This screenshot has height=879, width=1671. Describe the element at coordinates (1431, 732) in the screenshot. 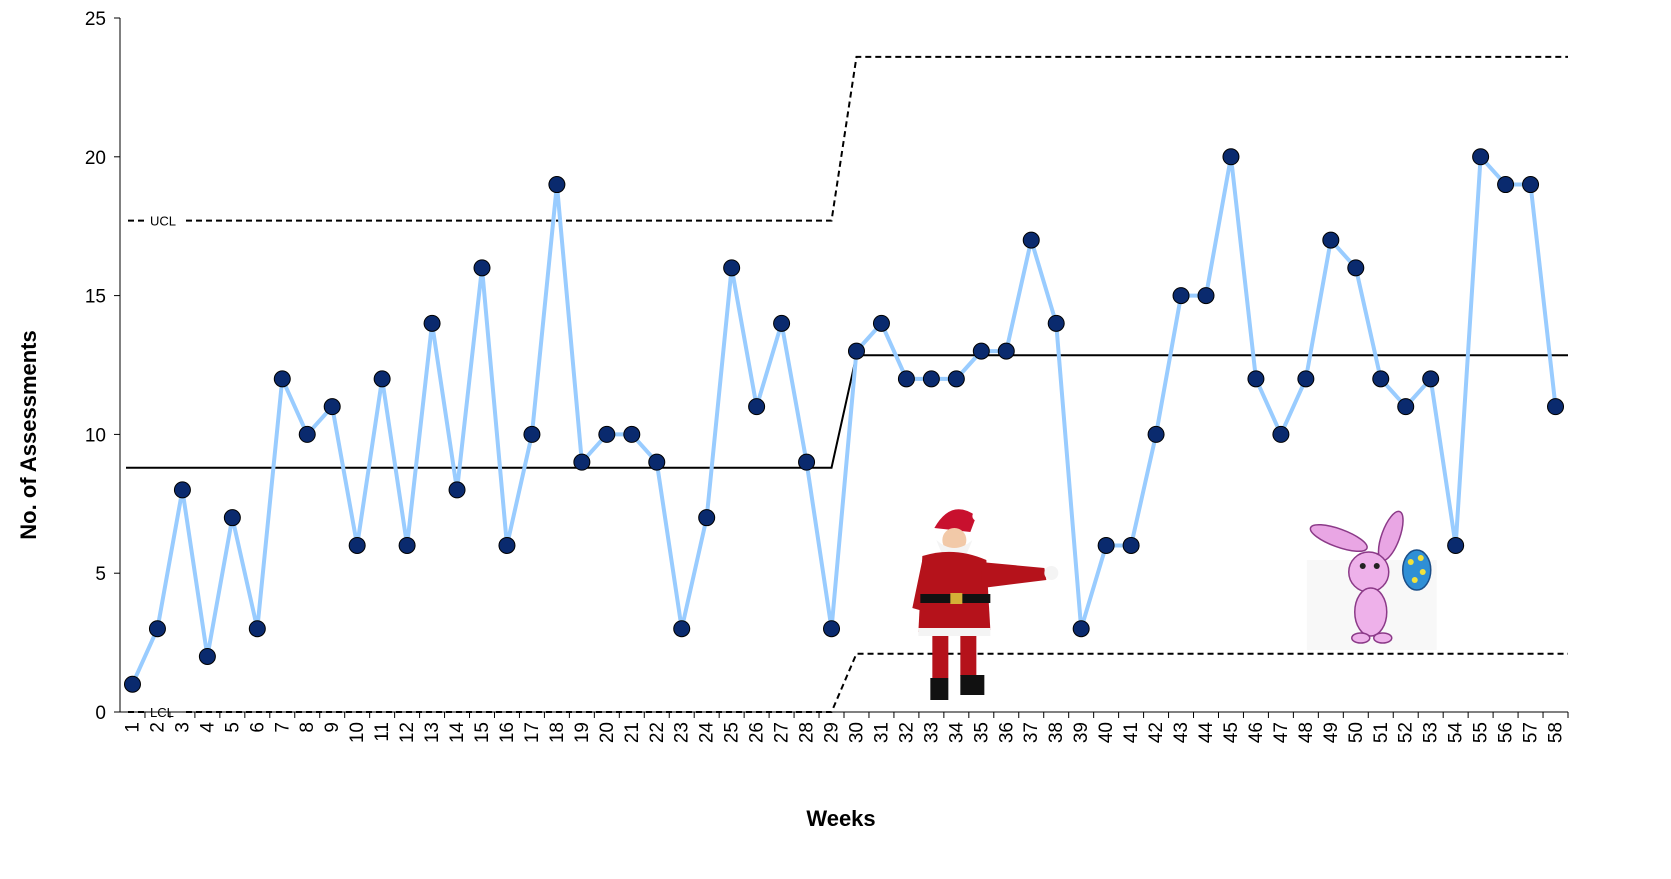

I see `x-tick-label: 53` at that location.